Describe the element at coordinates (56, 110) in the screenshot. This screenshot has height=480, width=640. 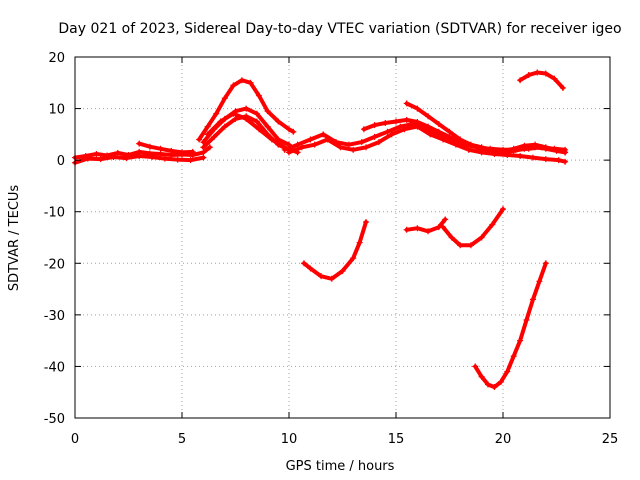
I see `y-tick-label: 10` at that location.